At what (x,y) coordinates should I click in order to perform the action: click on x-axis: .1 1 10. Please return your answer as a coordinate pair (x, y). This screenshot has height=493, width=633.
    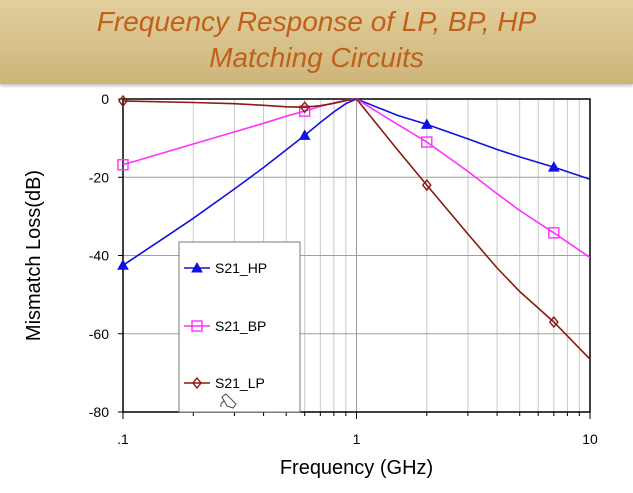
    Looking at the image, I should click on (357, 429).